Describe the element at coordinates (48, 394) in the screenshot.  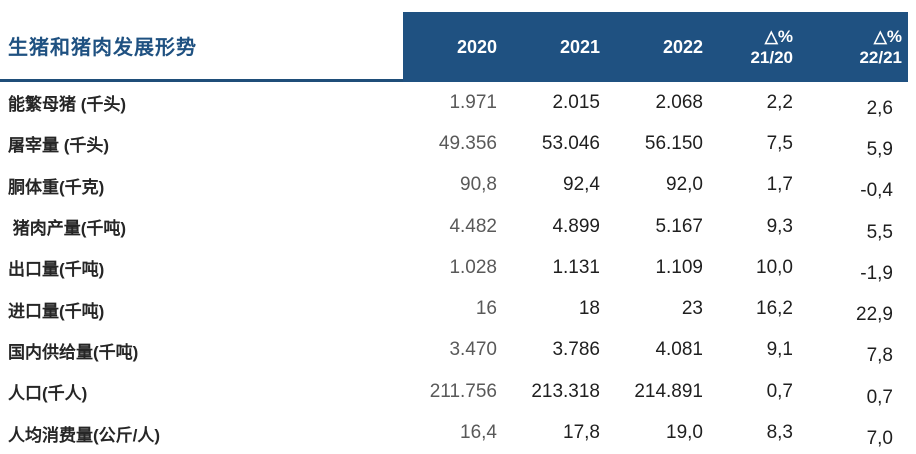
I see `row-label: 人口(千人)` at that location.